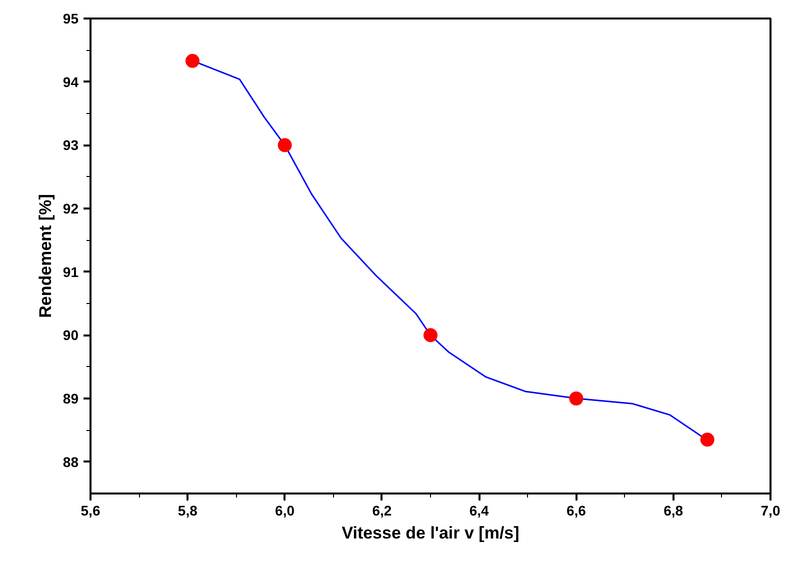  Describe the element at coordinates (70, 208) in the screenshot. I see `y-tick-label: 92` at that location.